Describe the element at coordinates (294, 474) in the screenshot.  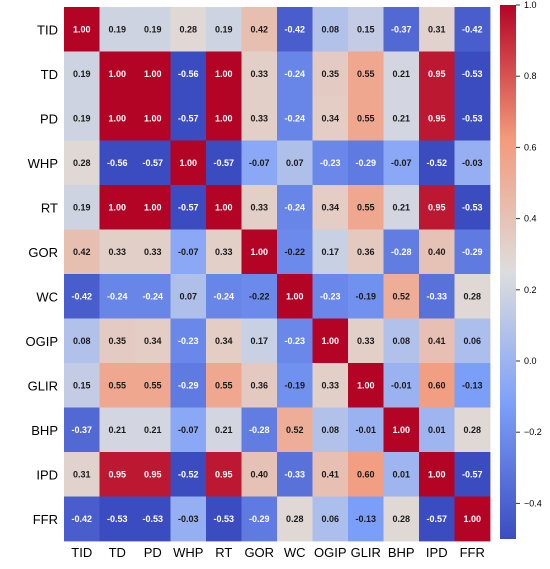
I see `cell-value-label: -0.33` at that location.